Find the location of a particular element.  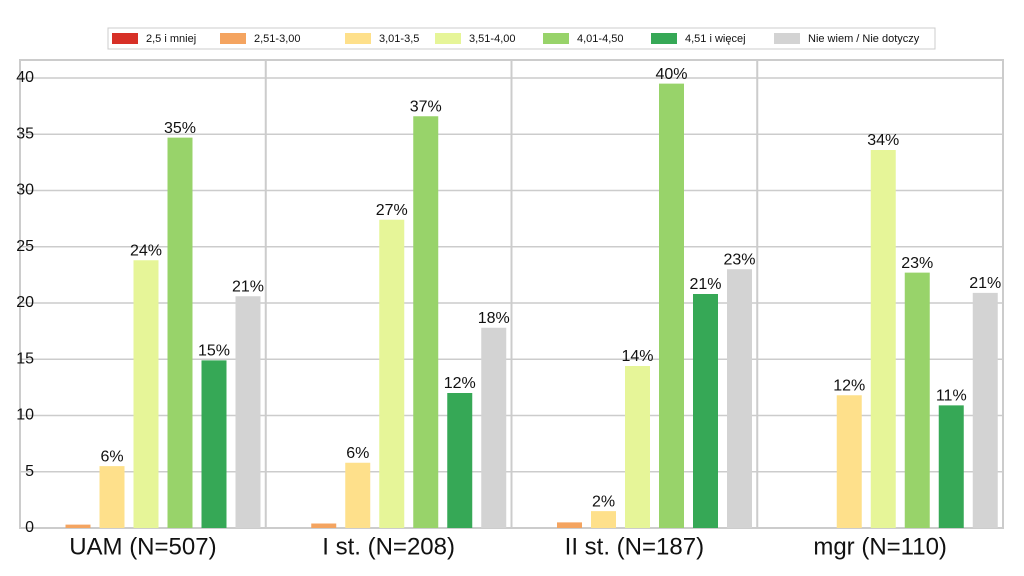

legend-label: 3,51-4,00 is located at coordinates (492, 39).